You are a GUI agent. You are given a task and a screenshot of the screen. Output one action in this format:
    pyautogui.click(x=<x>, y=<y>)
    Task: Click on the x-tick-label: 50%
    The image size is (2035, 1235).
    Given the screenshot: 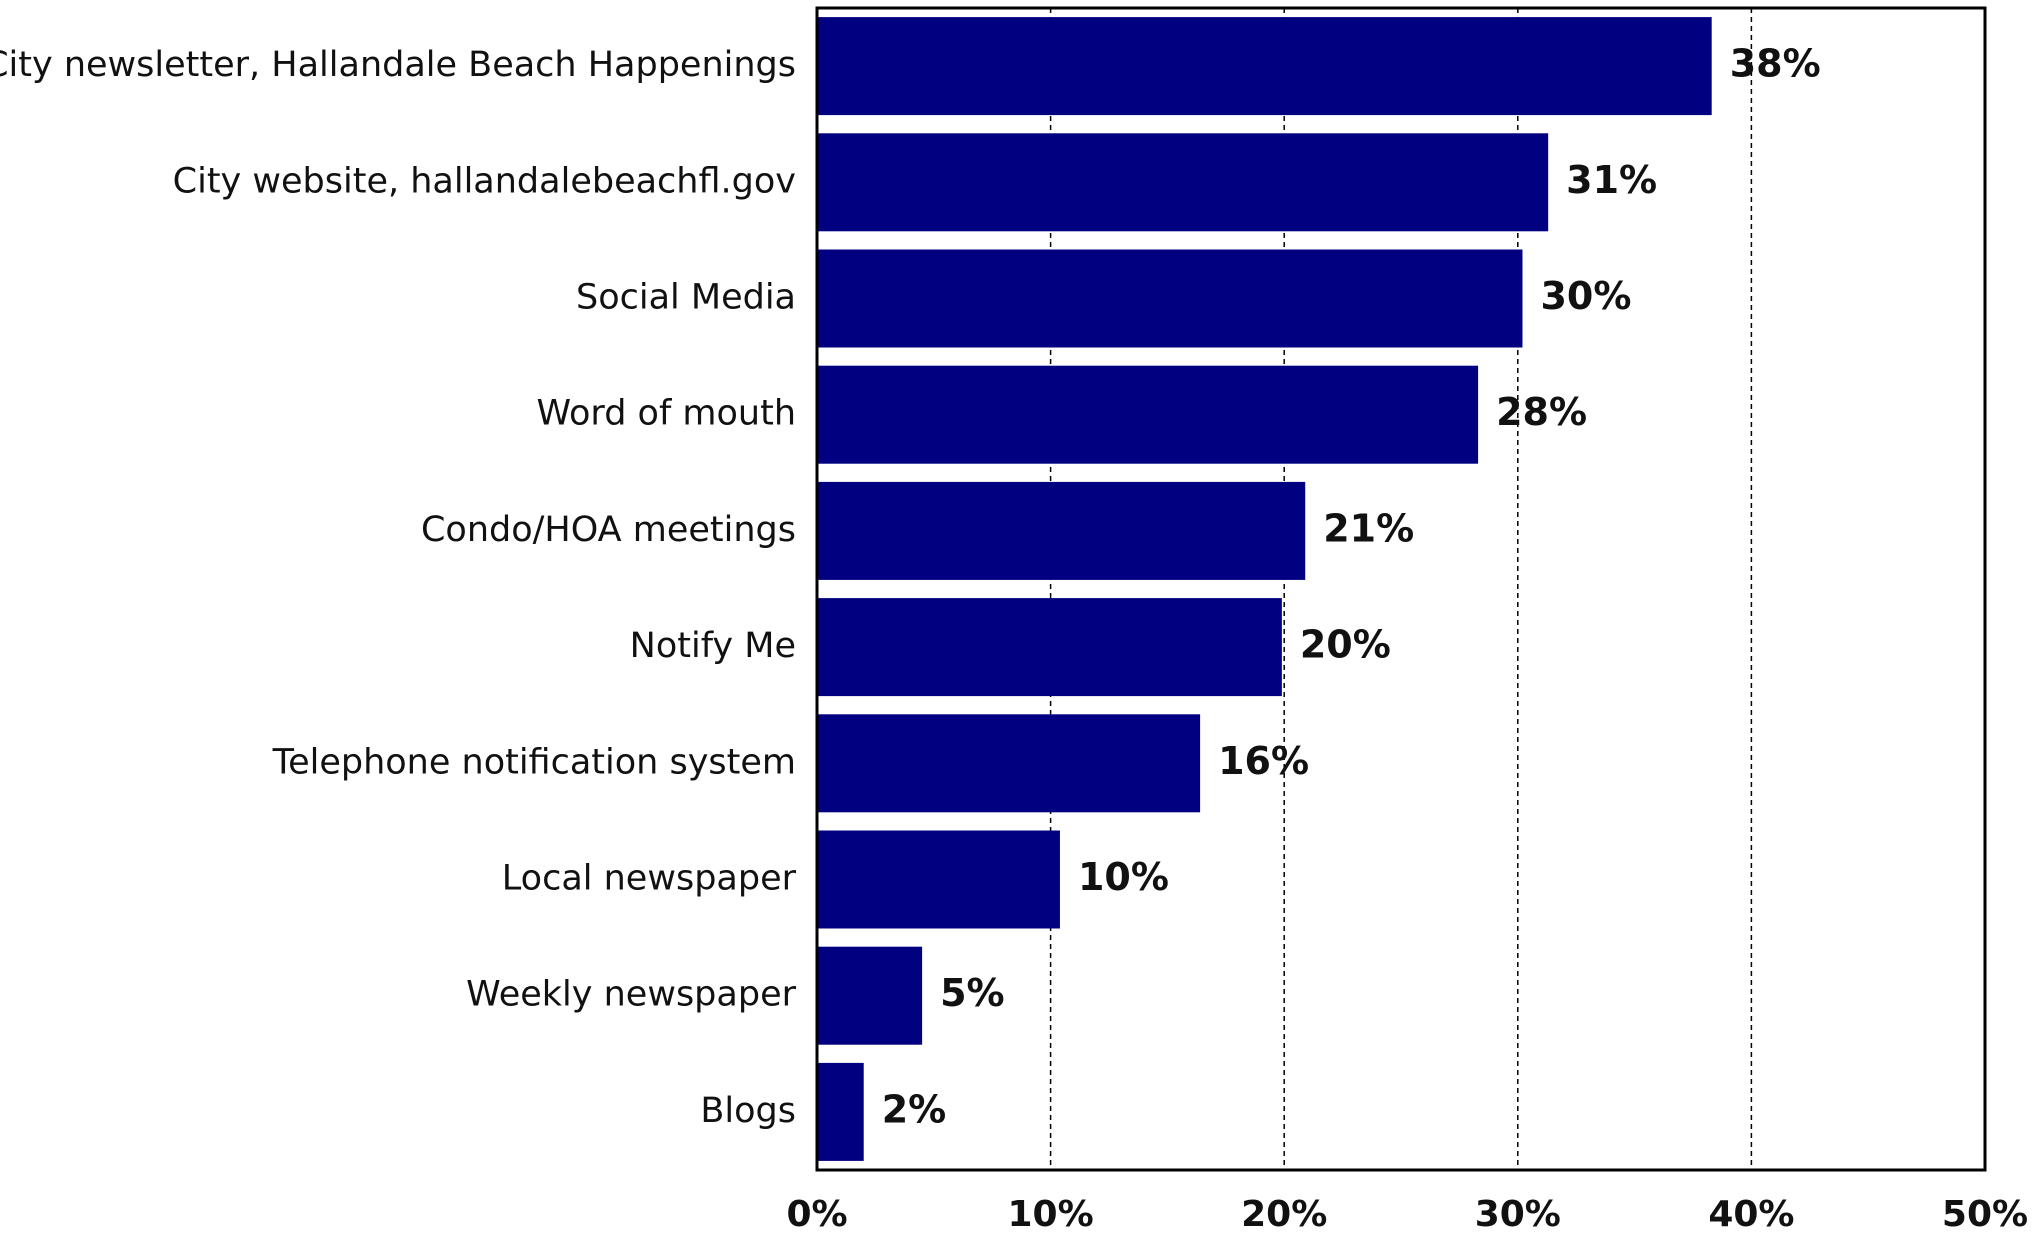 What is the action you would take?
    pyautogui.click(x=1985, y=1214)
    